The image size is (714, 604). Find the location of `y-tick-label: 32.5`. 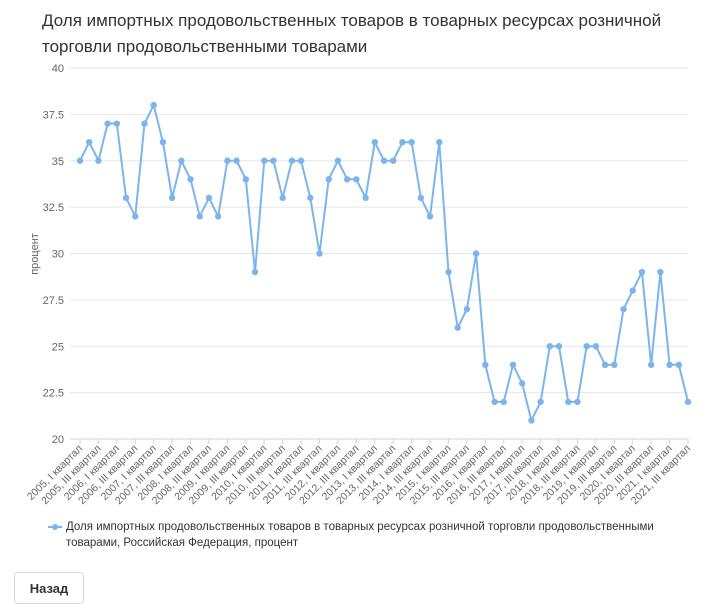

y-tick-label: 32.5 is located at coordinates (53, 208).